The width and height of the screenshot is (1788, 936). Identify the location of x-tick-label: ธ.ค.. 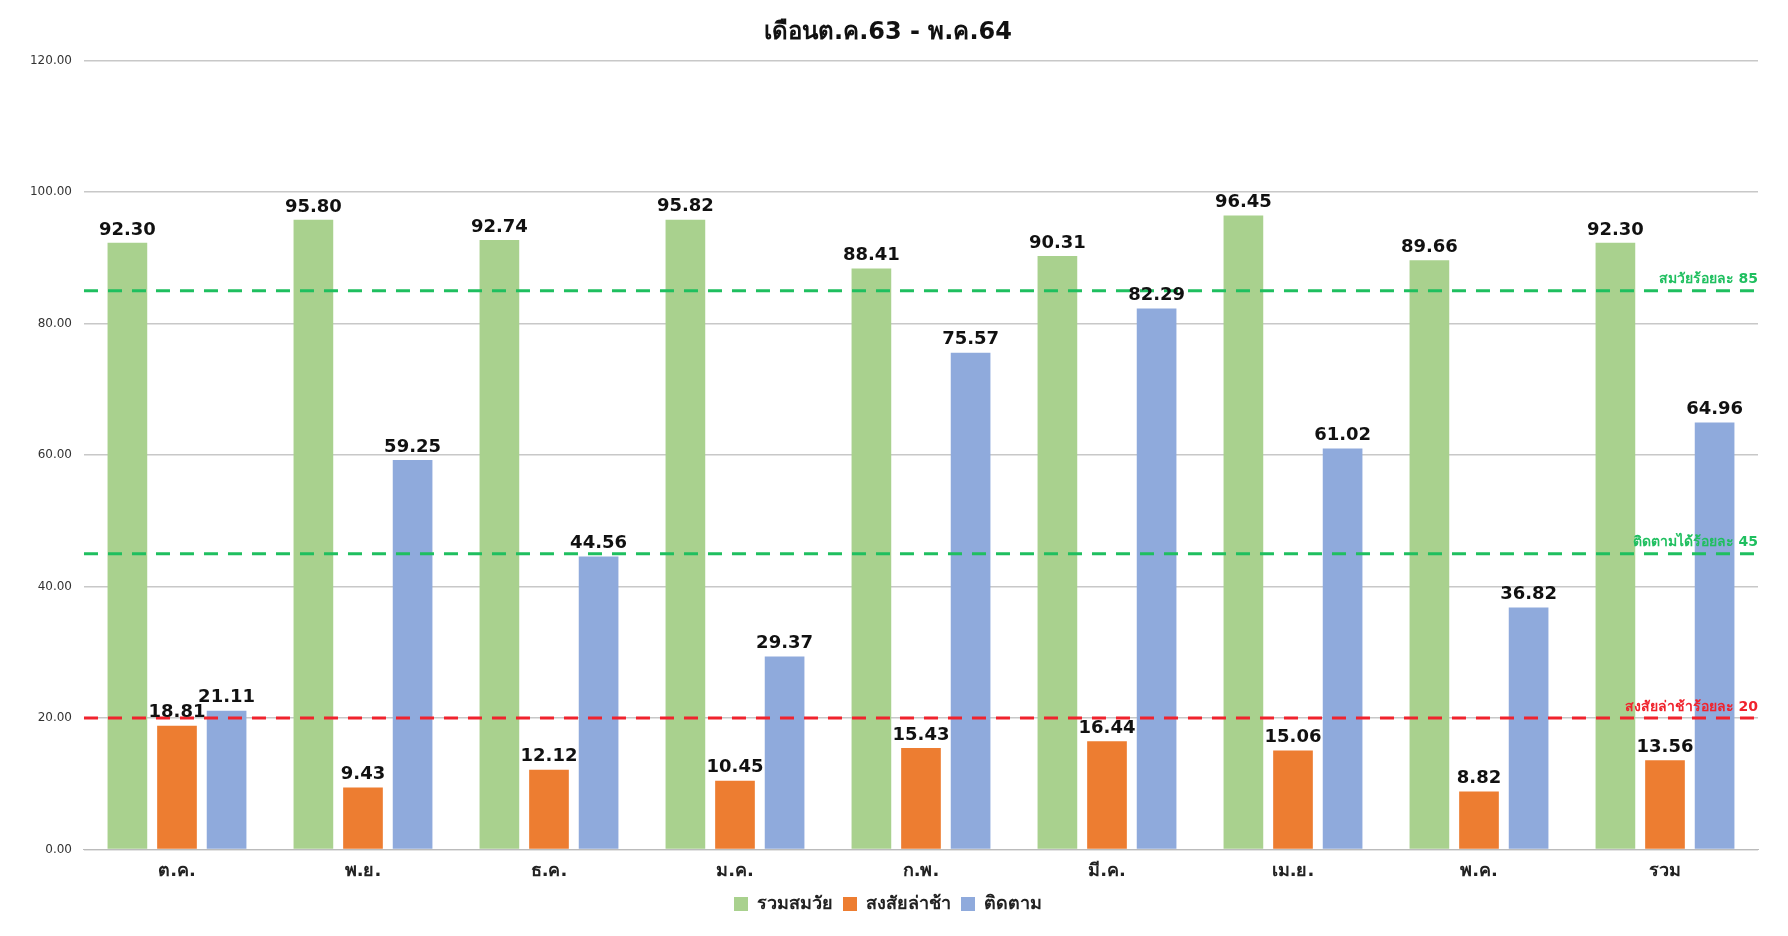
(549, 869).